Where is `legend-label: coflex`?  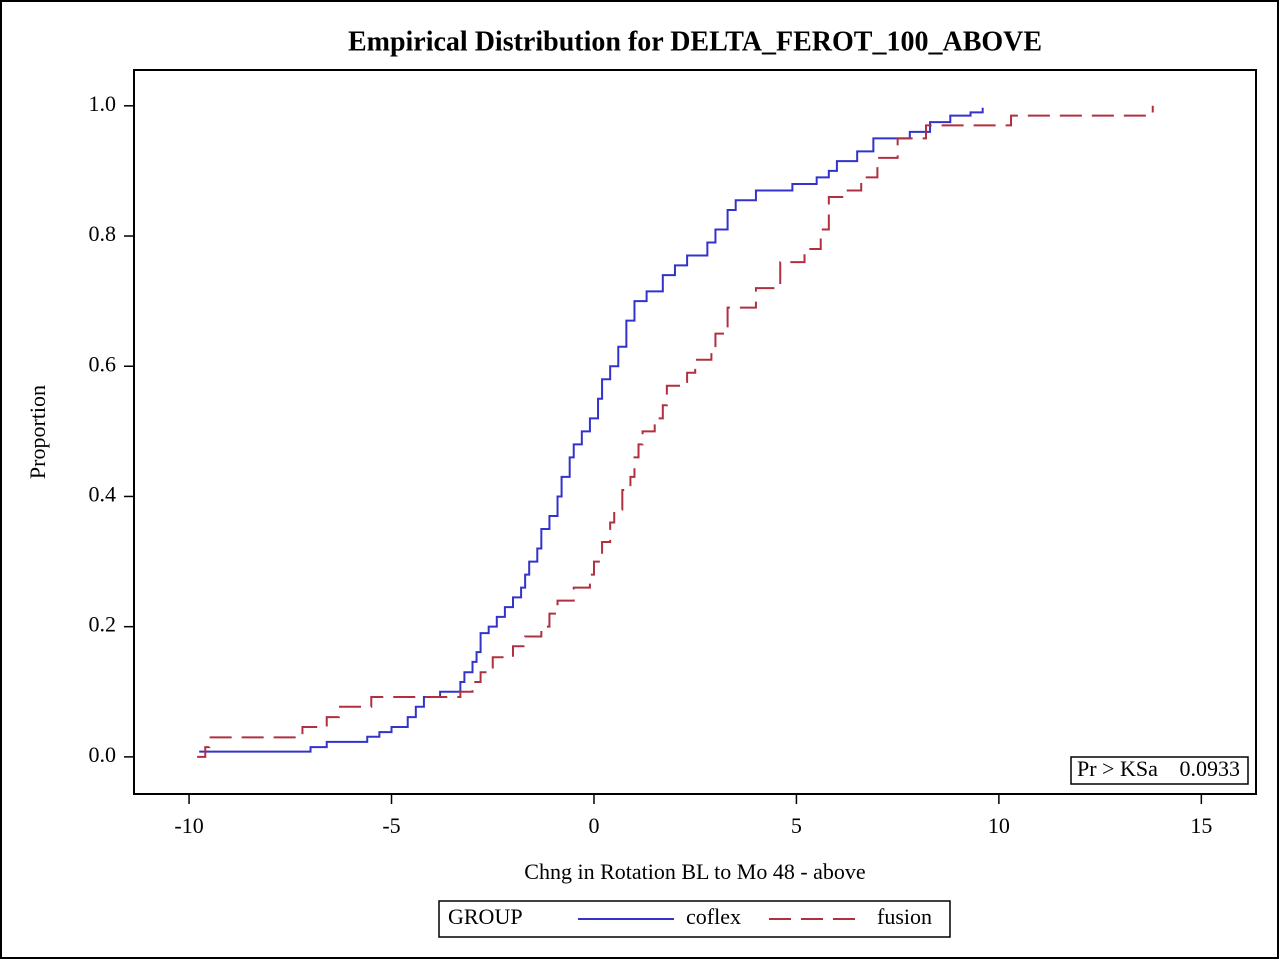
legend-label: coflex is located at coordinates (713, 916).